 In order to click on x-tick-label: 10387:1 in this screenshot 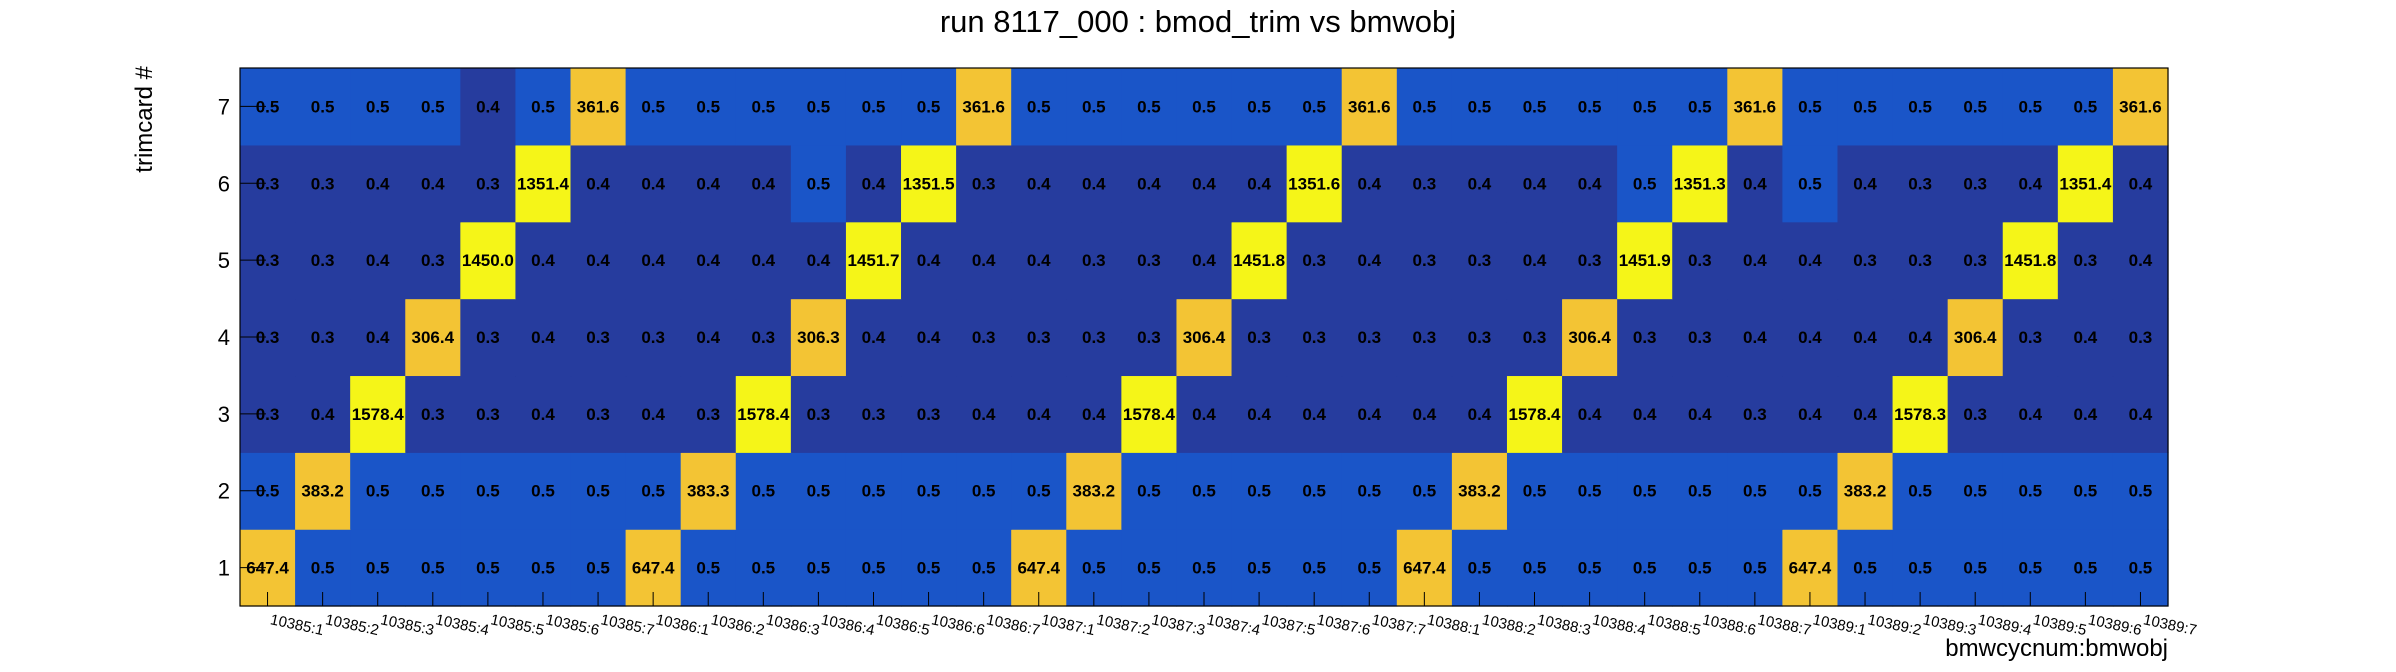, I will do `click(1068, 625)`.